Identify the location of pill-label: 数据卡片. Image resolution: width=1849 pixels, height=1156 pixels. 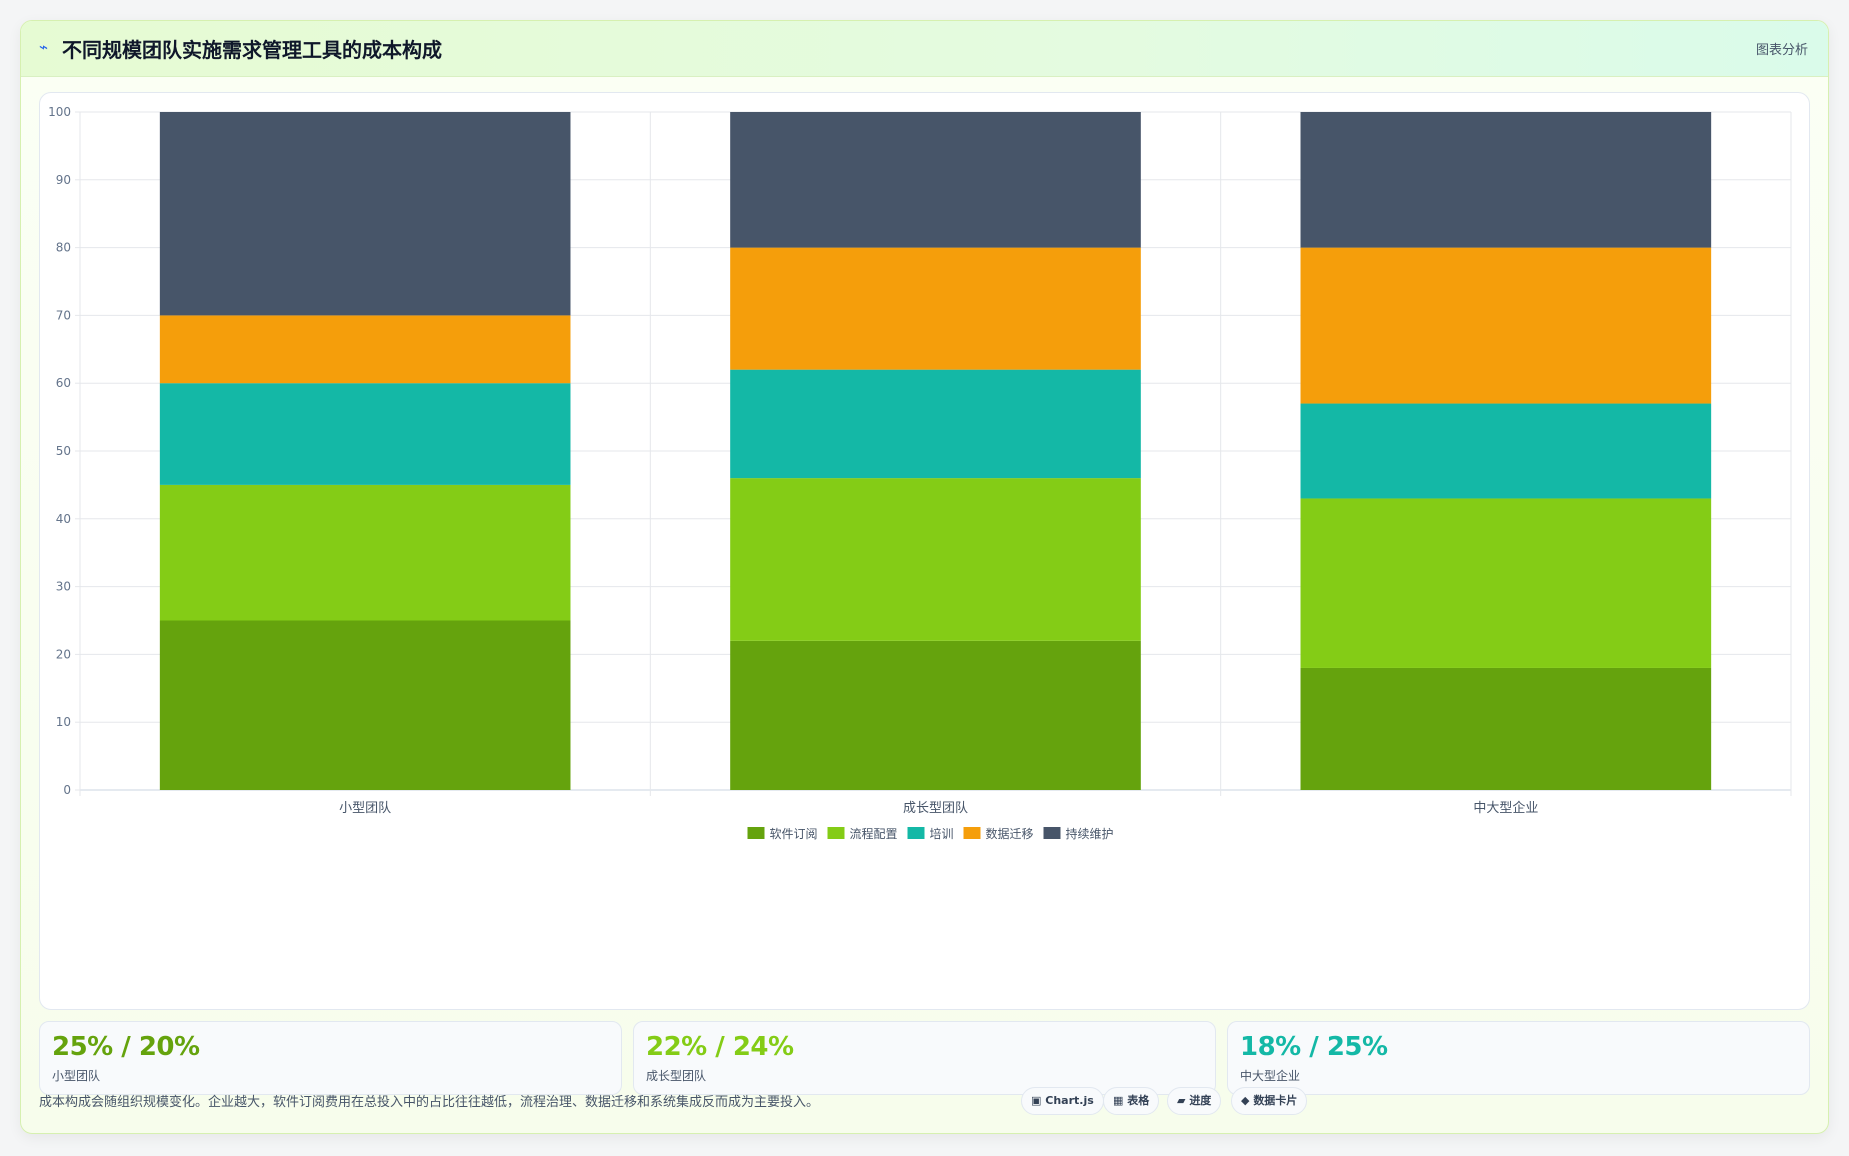
(1275, 1100).